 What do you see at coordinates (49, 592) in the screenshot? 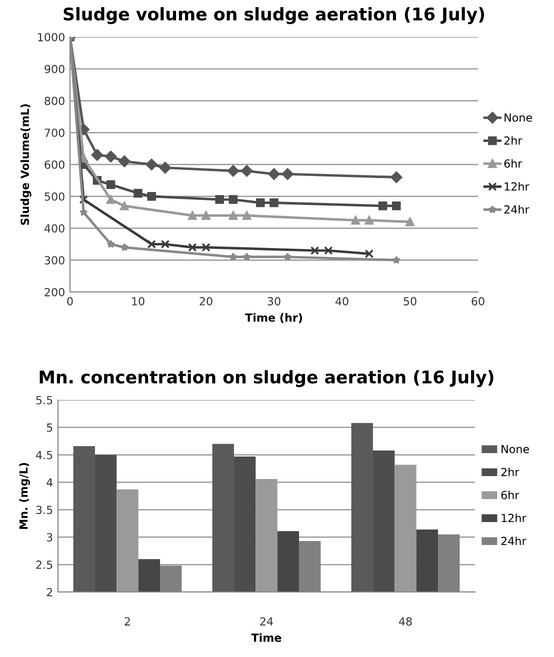
I see `y-tick-label: 2` at bounding box center [49, 592].